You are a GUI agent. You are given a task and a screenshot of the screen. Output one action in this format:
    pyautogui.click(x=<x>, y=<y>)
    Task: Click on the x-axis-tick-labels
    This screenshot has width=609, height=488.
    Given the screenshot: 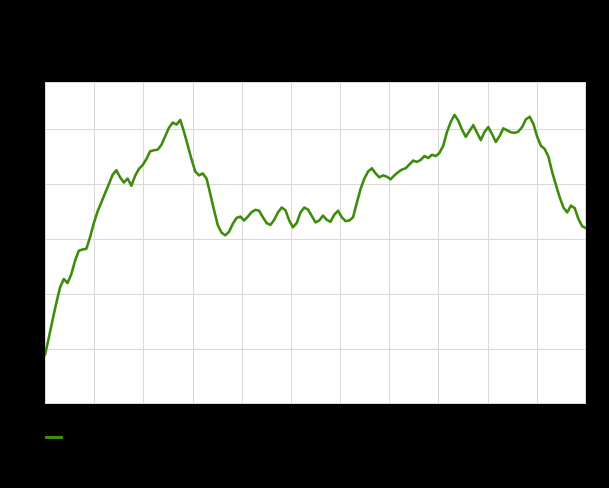 What is the action you would take?
    pyautogui.click(x=315, y=421)
    